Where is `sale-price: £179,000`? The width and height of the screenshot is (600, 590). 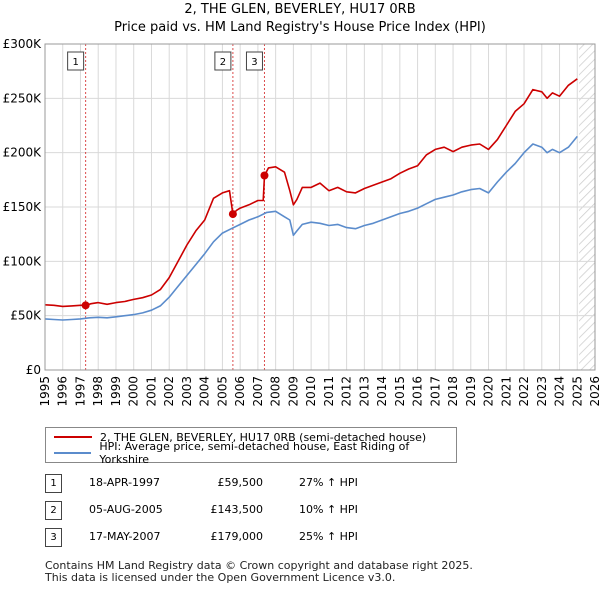
sale-price: £179,000 is located at coordinates (237, 536).